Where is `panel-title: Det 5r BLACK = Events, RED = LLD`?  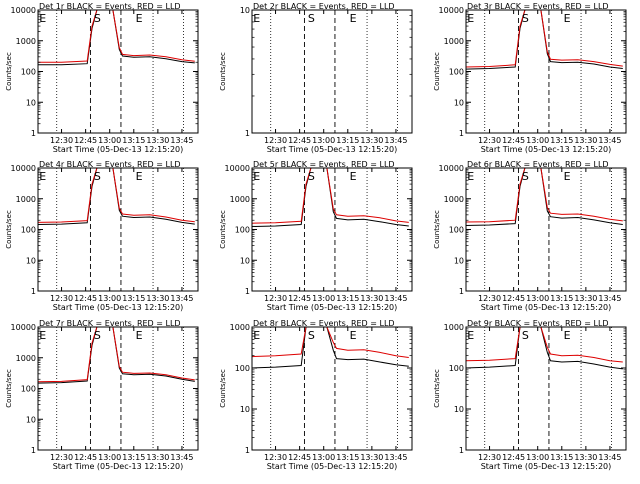 panel-title: Det 5r BLACK = Events, RED = LLD is located at coordinates (324, 164).